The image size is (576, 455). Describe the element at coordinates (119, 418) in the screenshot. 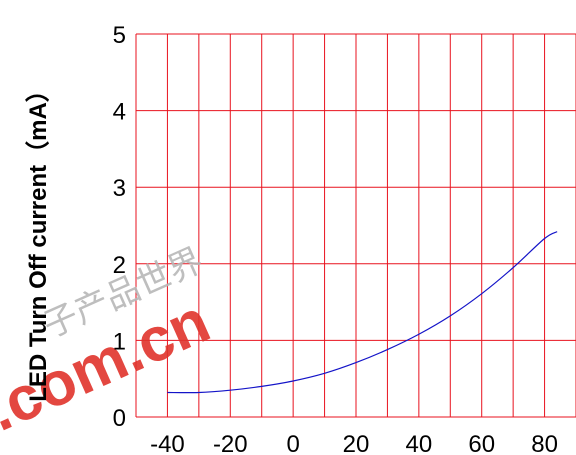

I see `y-tick-label: 0` at that location.